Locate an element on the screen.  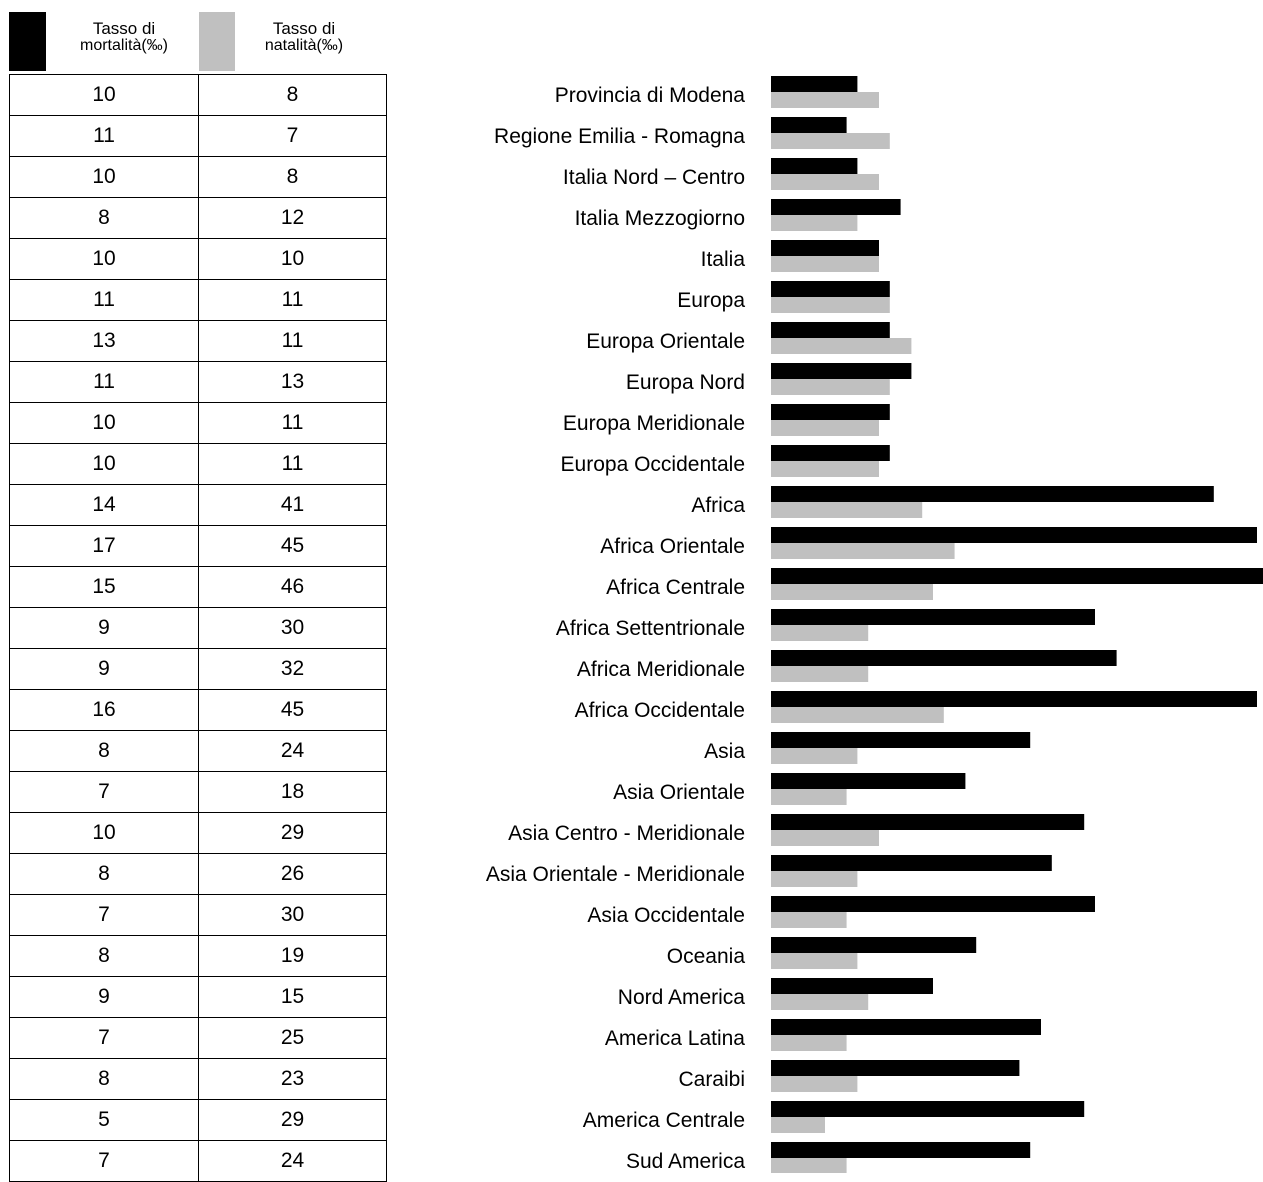
category-label: Italia Nord – Centro is located at coordinates (653, 177).